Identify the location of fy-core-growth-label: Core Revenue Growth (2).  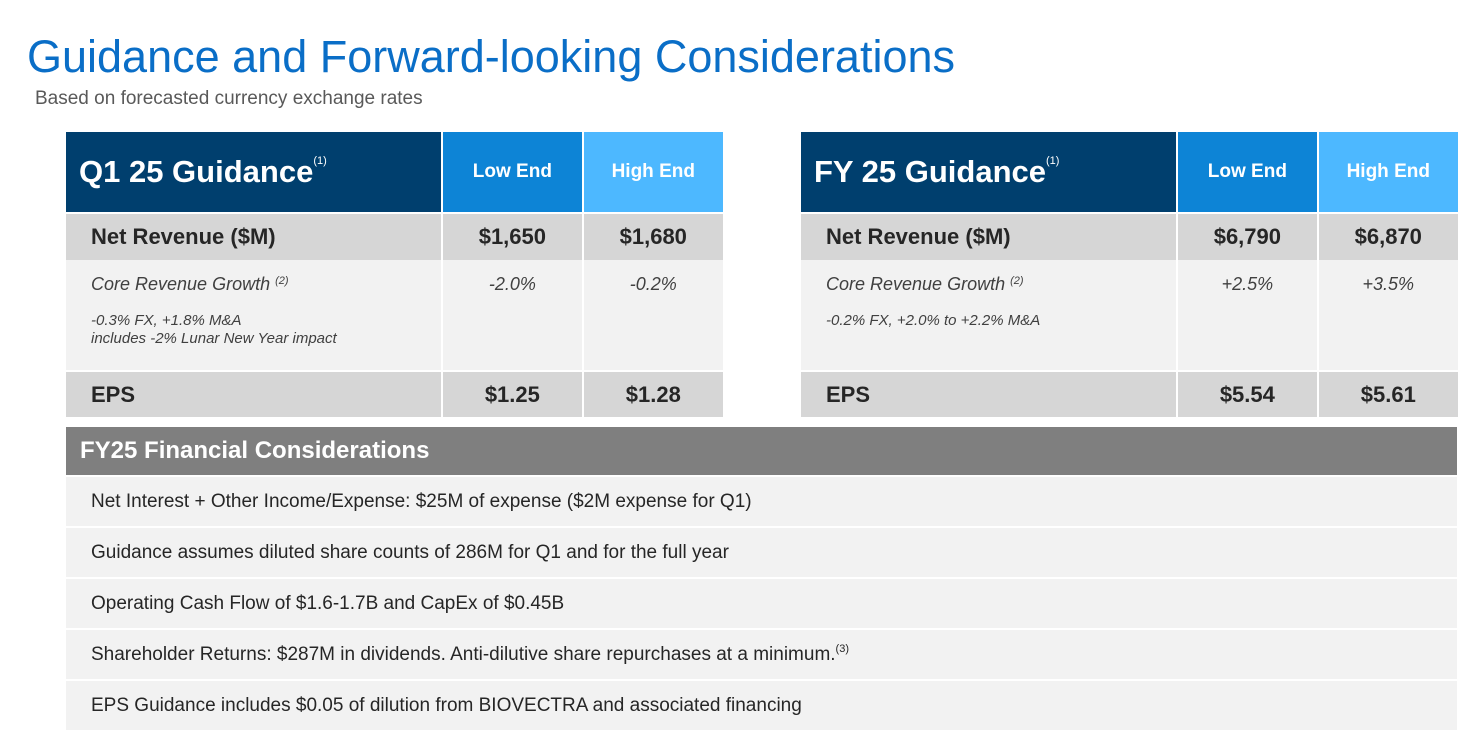
(925, 284).